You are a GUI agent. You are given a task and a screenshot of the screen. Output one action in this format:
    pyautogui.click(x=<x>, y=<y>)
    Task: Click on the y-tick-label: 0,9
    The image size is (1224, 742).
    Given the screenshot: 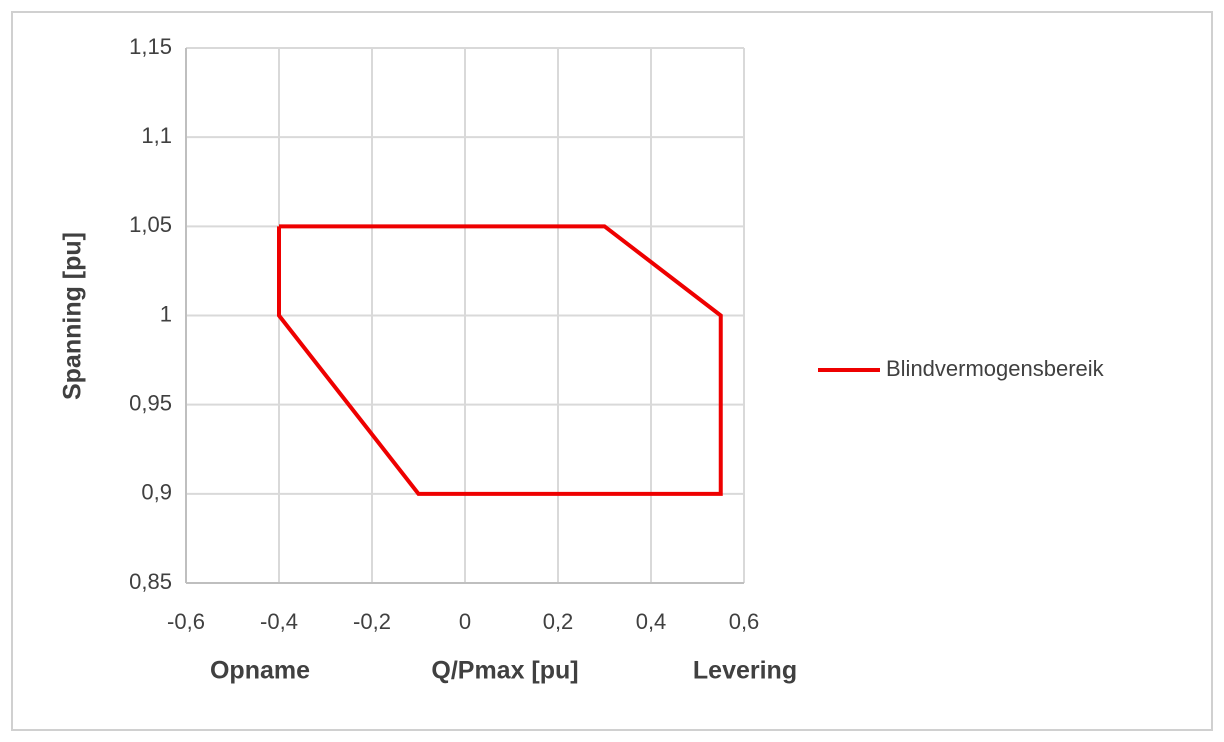 What is the action you would take?
    pyautogui.click(x=156, y=492)
    